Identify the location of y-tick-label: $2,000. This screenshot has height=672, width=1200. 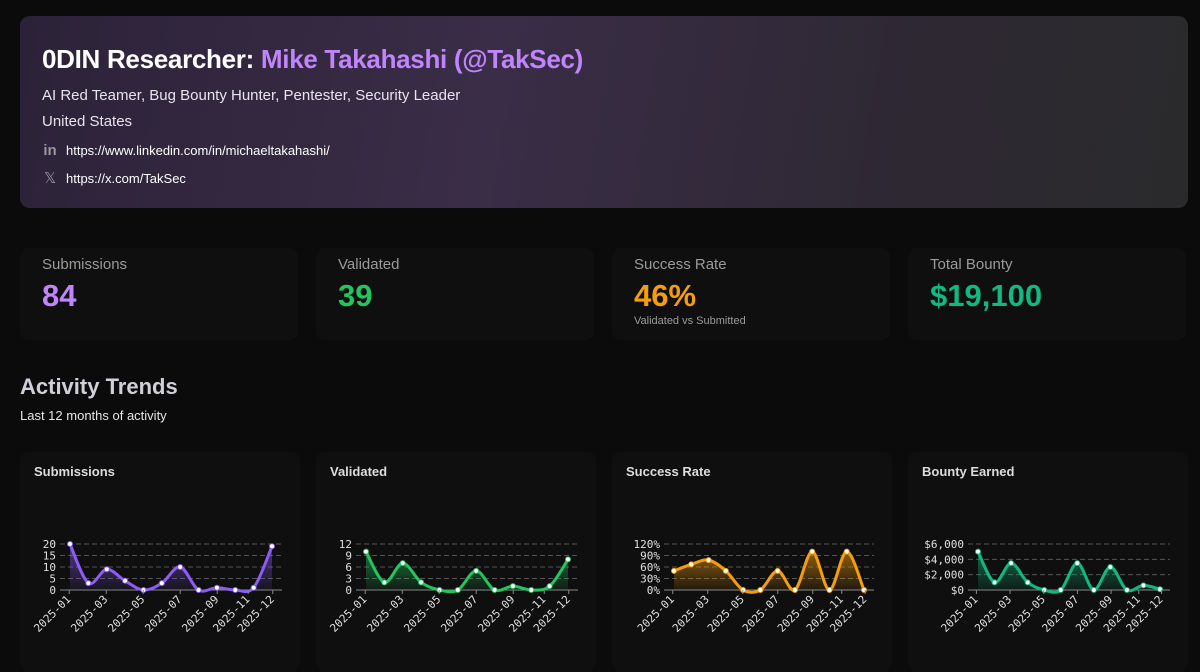
(944, 575).